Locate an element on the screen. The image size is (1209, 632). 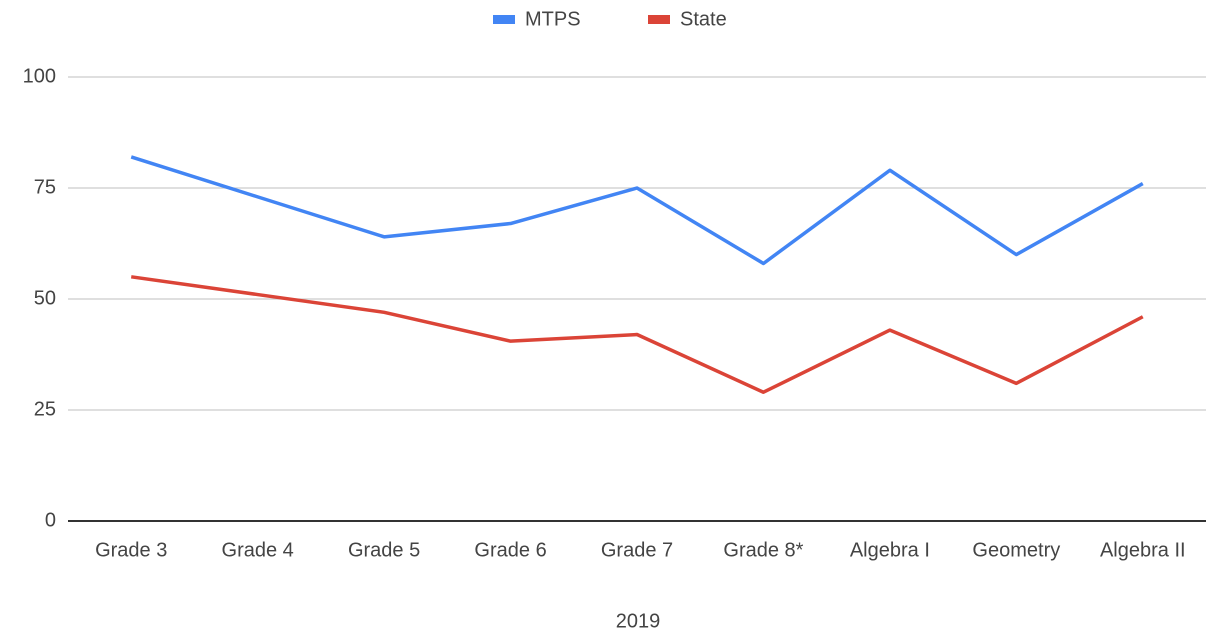
x-tick-label: Geometry is located at coordinates (1016, 550).